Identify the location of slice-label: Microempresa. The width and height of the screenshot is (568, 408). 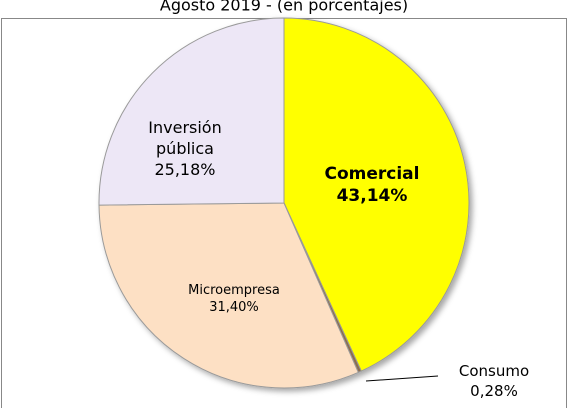
(234, 290).